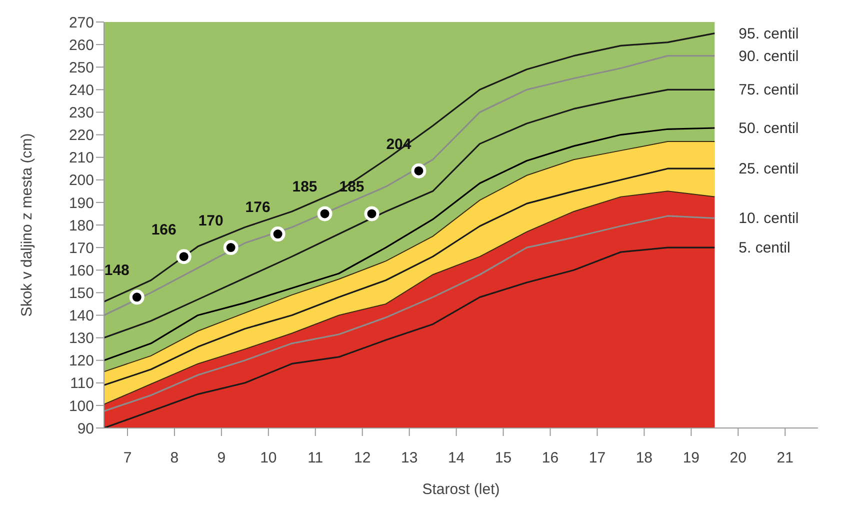 The image size is (846, 512). I want to click on x-tick-label: 18, so click(644, 458).